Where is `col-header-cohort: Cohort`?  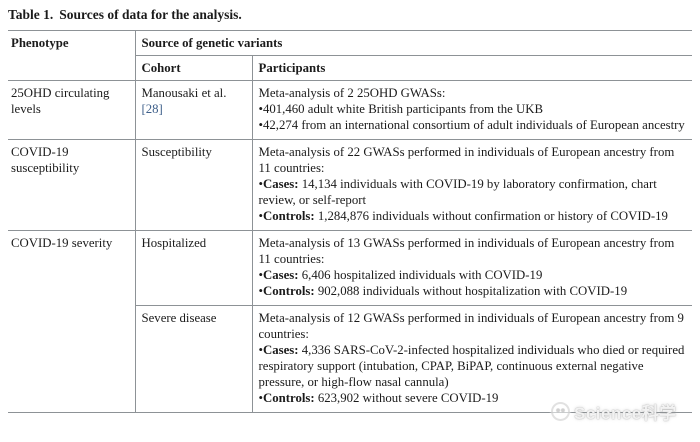
col-header-cohort: Cohort is located at coordinates (193, 68).